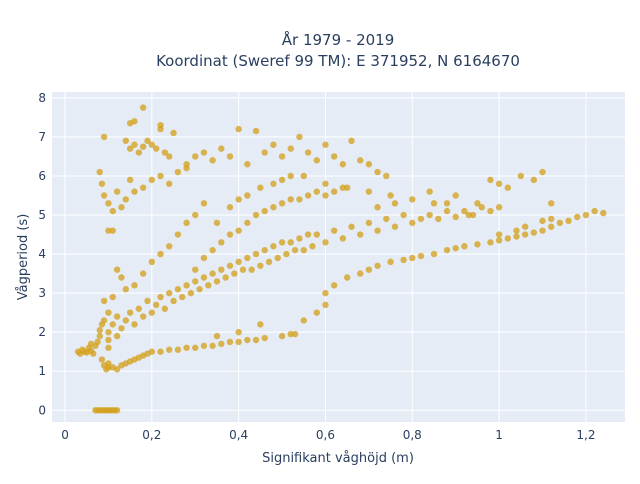  Describe the element at coordinates (325, 435) in the screenshot. I see `x-tick-label: 0,6` at that location.